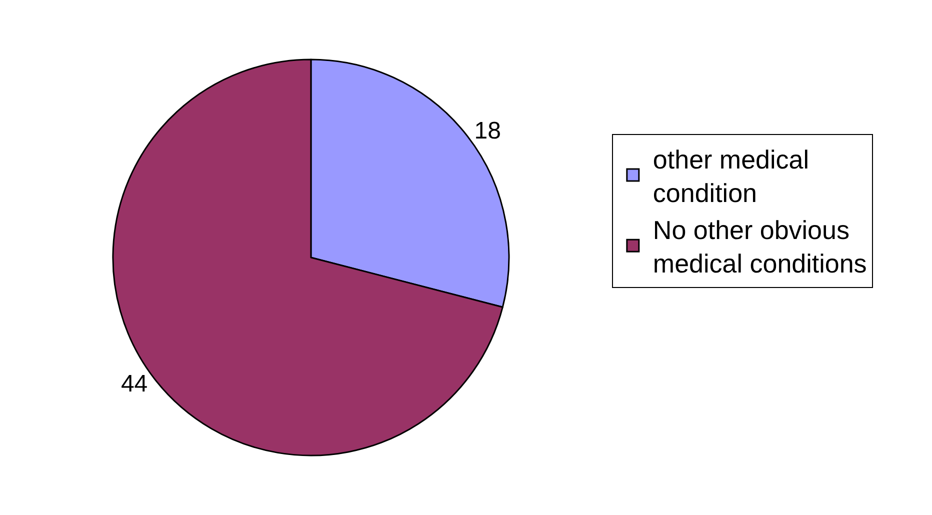 The image size is (932, 515). I want to click on data-label: 18, so click(487, 131).